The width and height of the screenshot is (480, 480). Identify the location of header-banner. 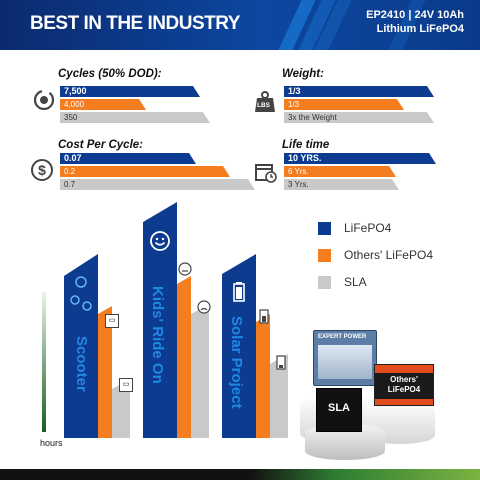
(240, 25).